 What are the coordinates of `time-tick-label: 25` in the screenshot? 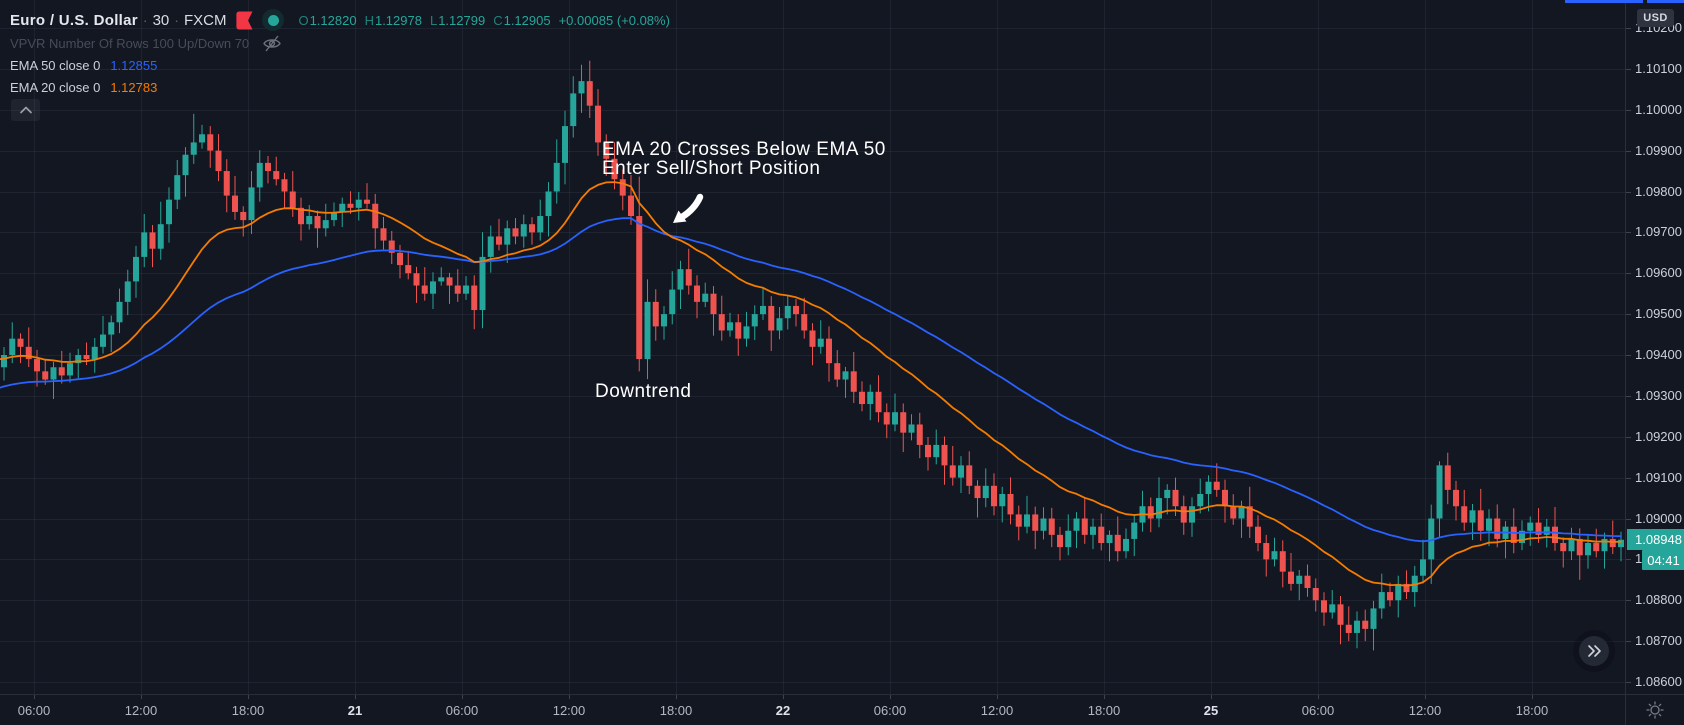 It's located at (1211, 710).